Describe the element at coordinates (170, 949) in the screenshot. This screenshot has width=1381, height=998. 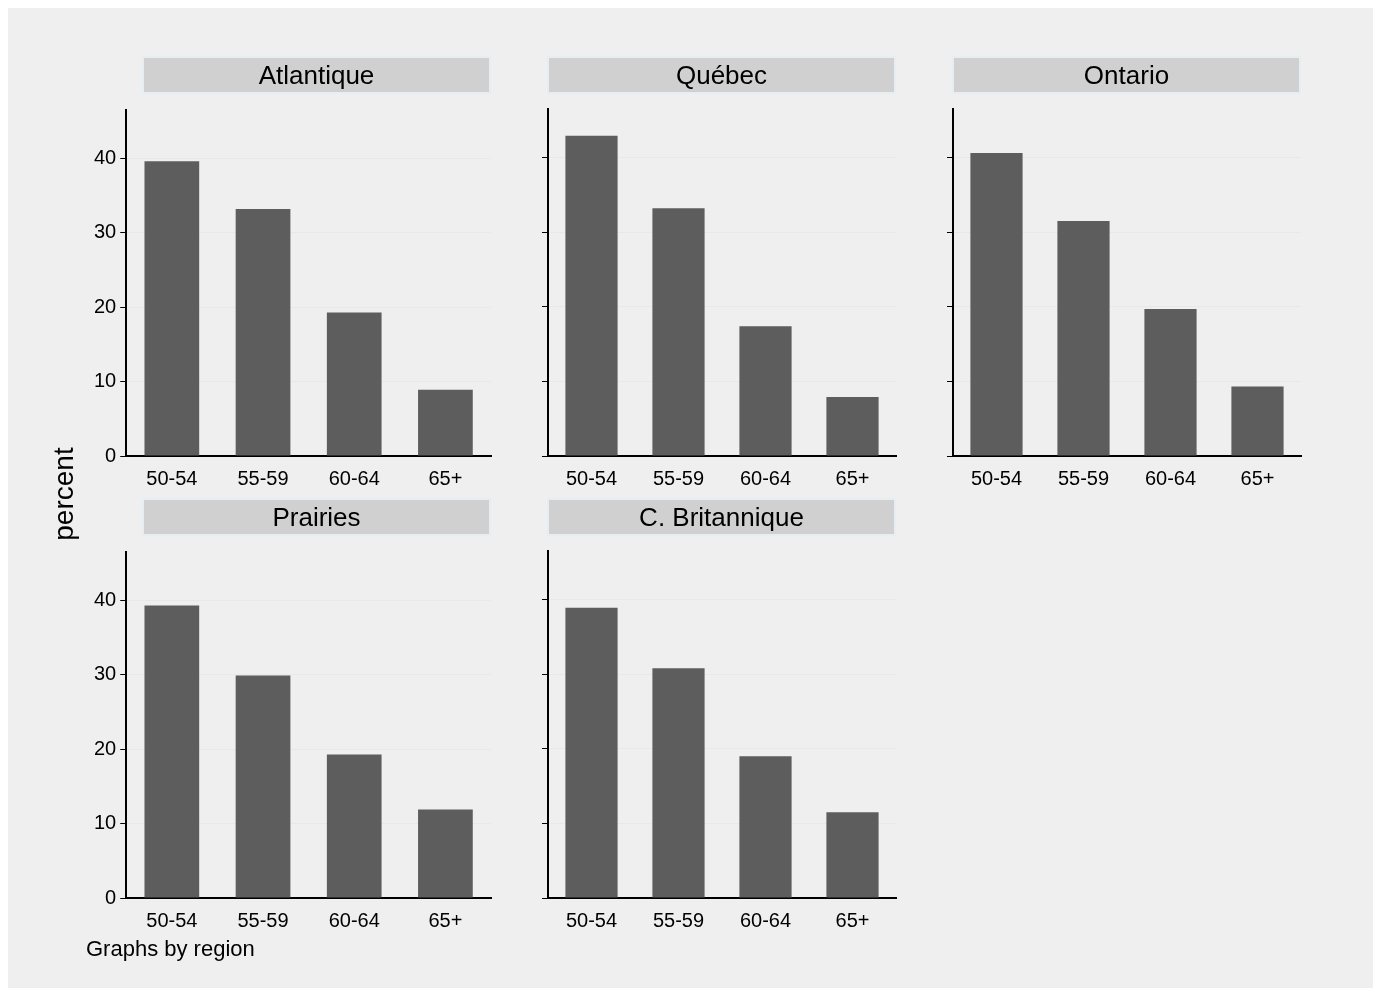
I see `text: Graphs by region` at that location.